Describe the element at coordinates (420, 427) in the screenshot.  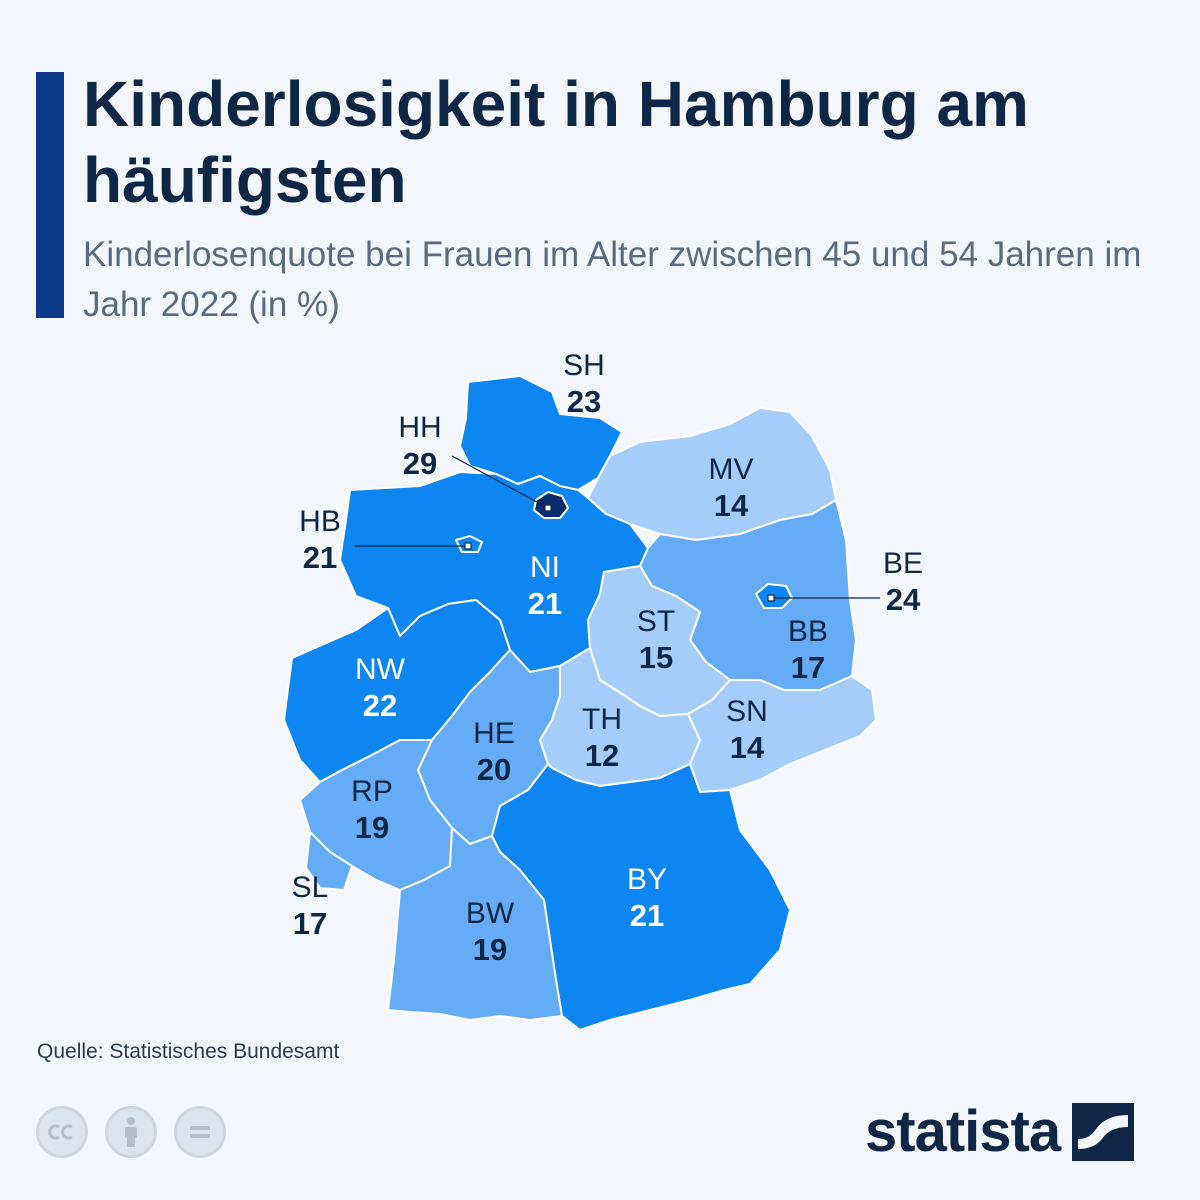
I see `label-hh-code: HH` at that location.